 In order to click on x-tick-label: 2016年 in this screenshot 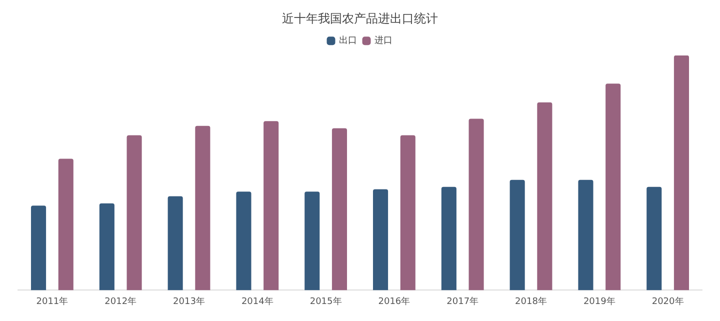, I will do `click(394, 301)`.